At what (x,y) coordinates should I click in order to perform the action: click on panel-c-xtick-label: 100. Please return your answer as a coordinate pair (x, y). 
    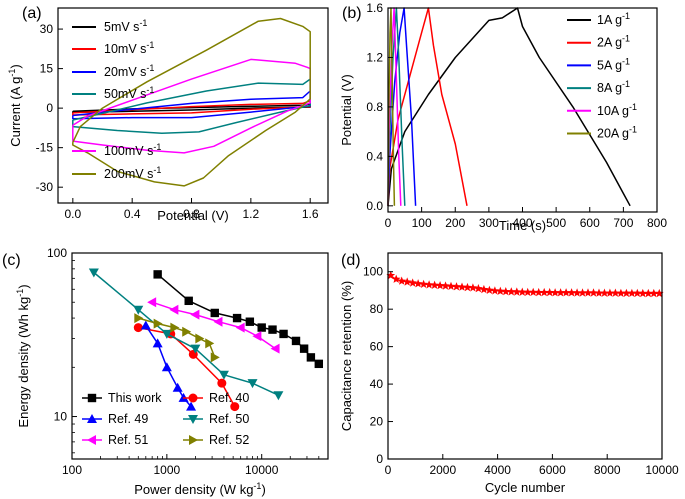
    Looking at the image, I should click on (72, 470).